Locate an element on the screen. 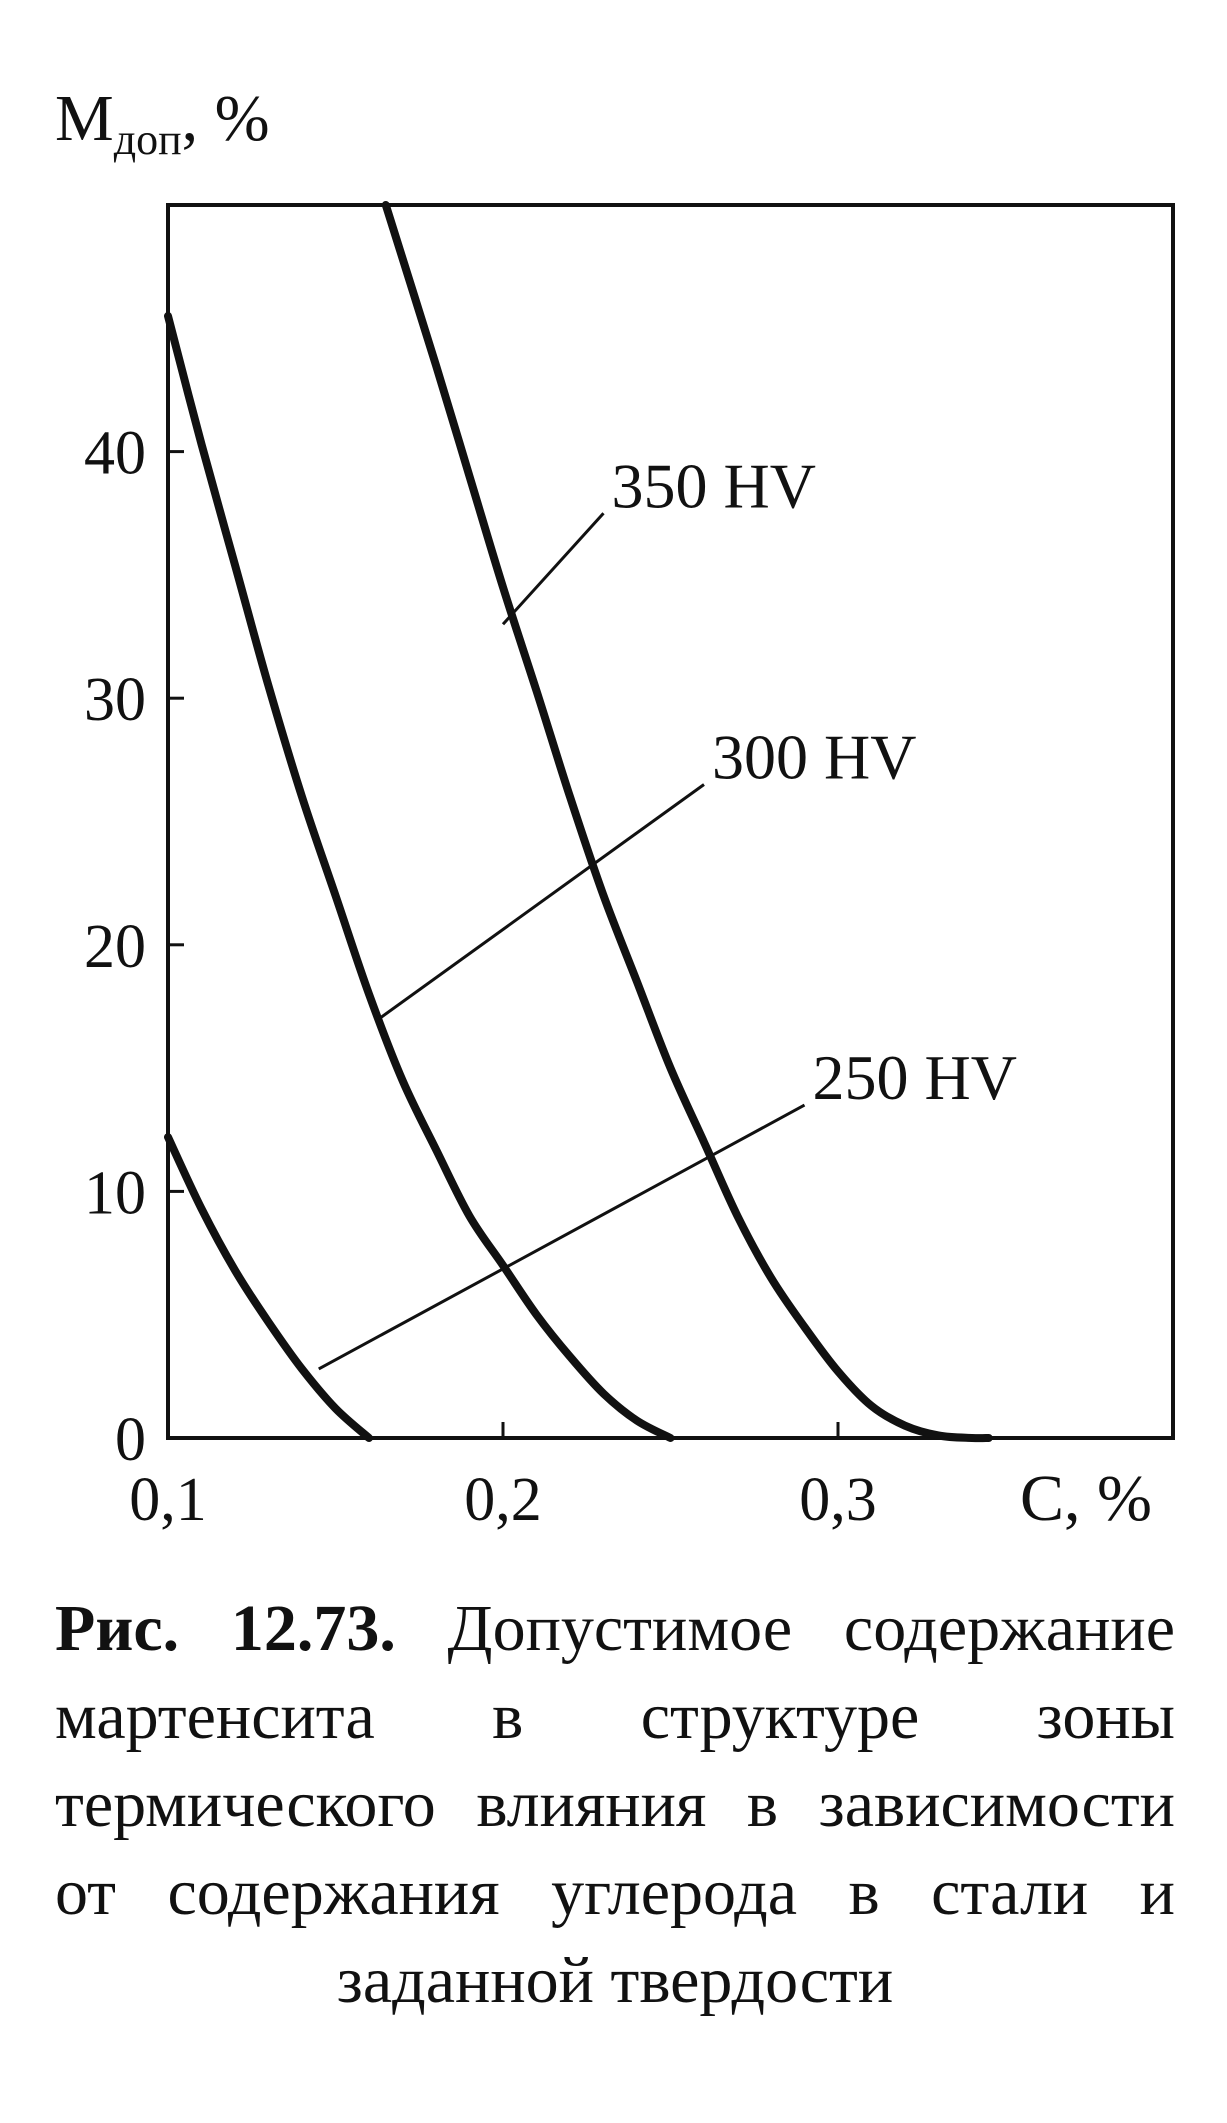 The width and height of the screenshot is (1227, 2123). y-axis-label: Mдоп, % is located at coordinates (162, 123).